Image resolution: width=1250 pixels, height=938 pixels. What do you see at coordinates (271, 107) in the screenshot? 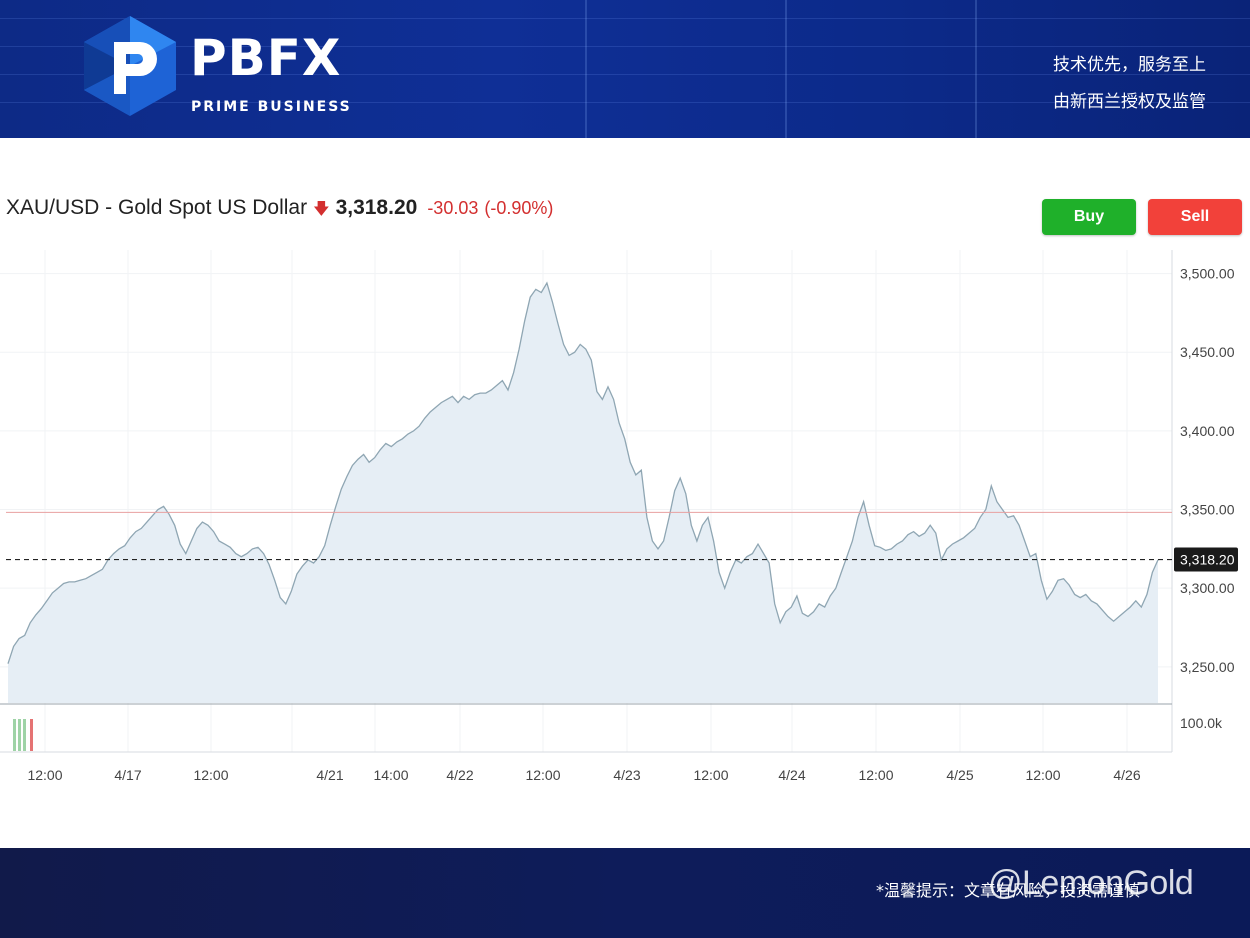
I see `logo-subtitle: PRIME BUSINESS` at bounding box center [271, 107].